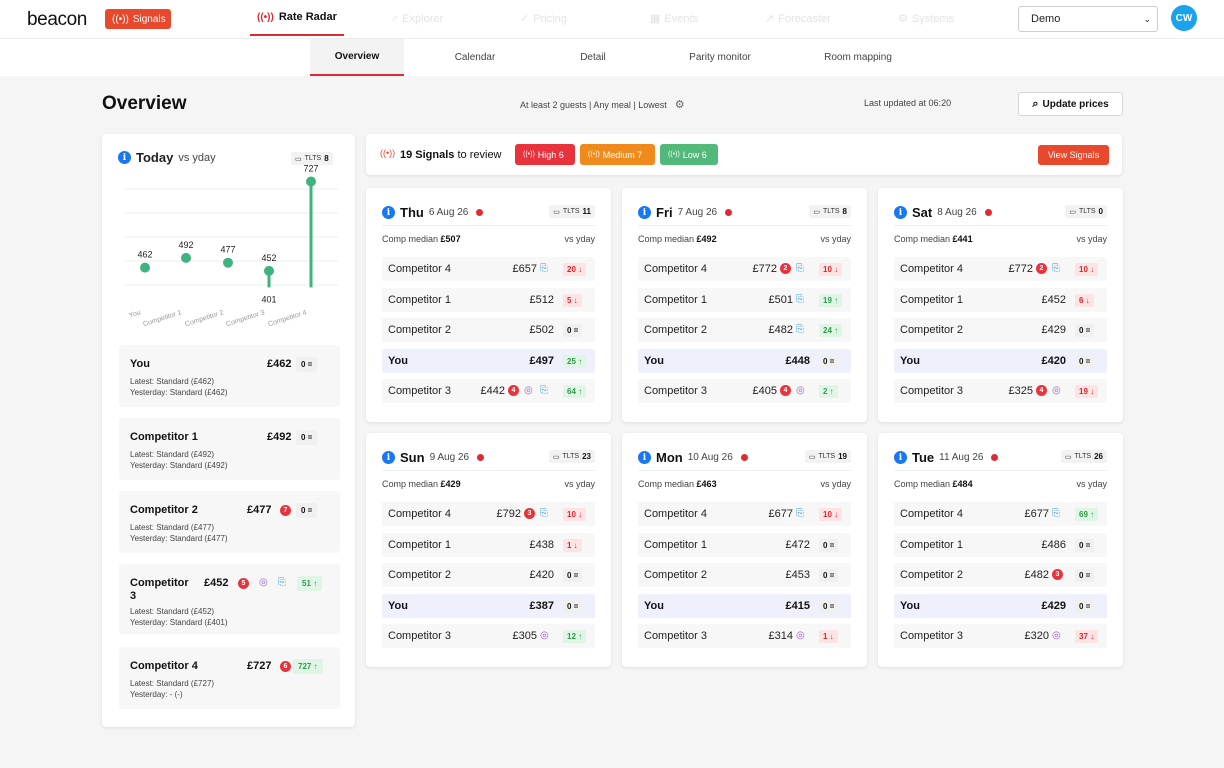 This screenshot has width=1224, height=768. I want to click on high-signals-tag: ((•)) High 6, so click(545, 154).